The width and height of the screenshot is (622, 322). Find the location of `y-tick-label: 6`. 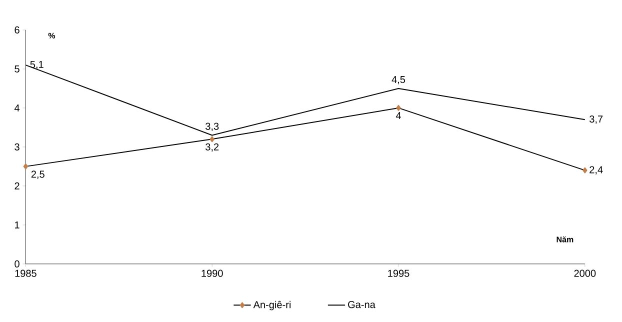

y-tick-label: 6 is located at coordinates (17, 30).